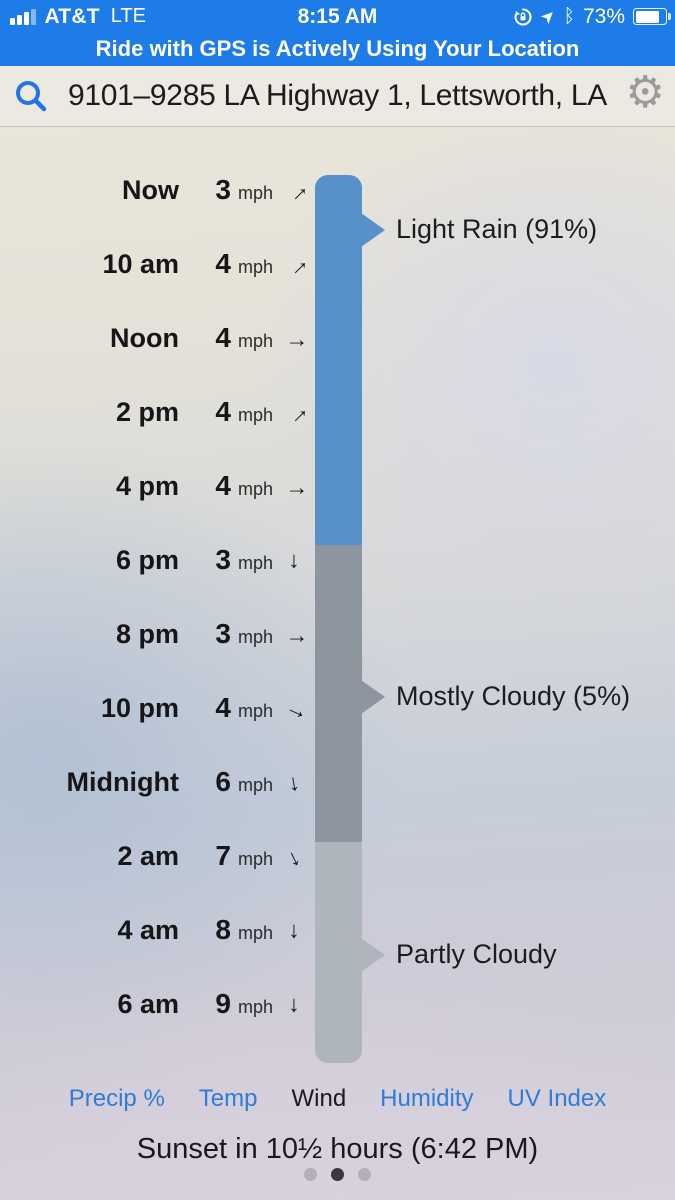  I want to click on forecast-row-4-am: 4 am 8 mph →, so click(170, 930).